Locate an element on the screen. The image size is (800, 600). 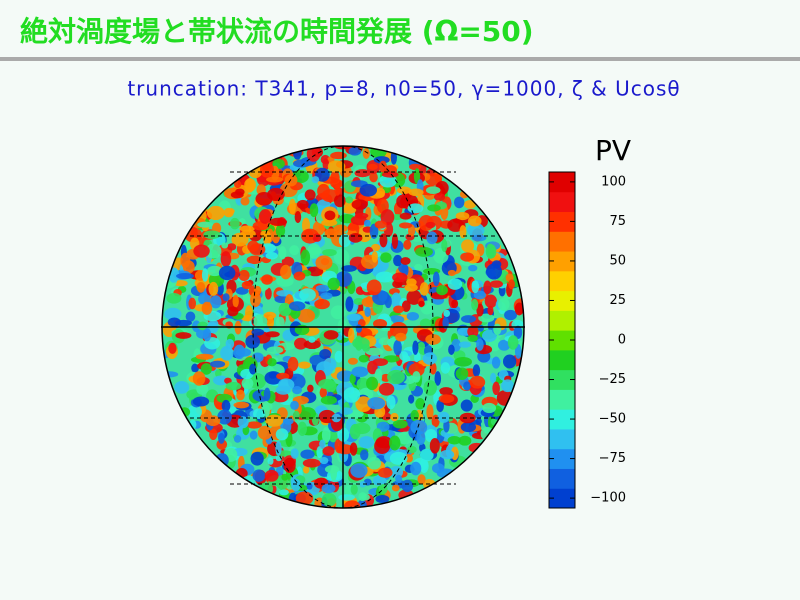
colorbar-label: PV is located at coordinates (613, 150).